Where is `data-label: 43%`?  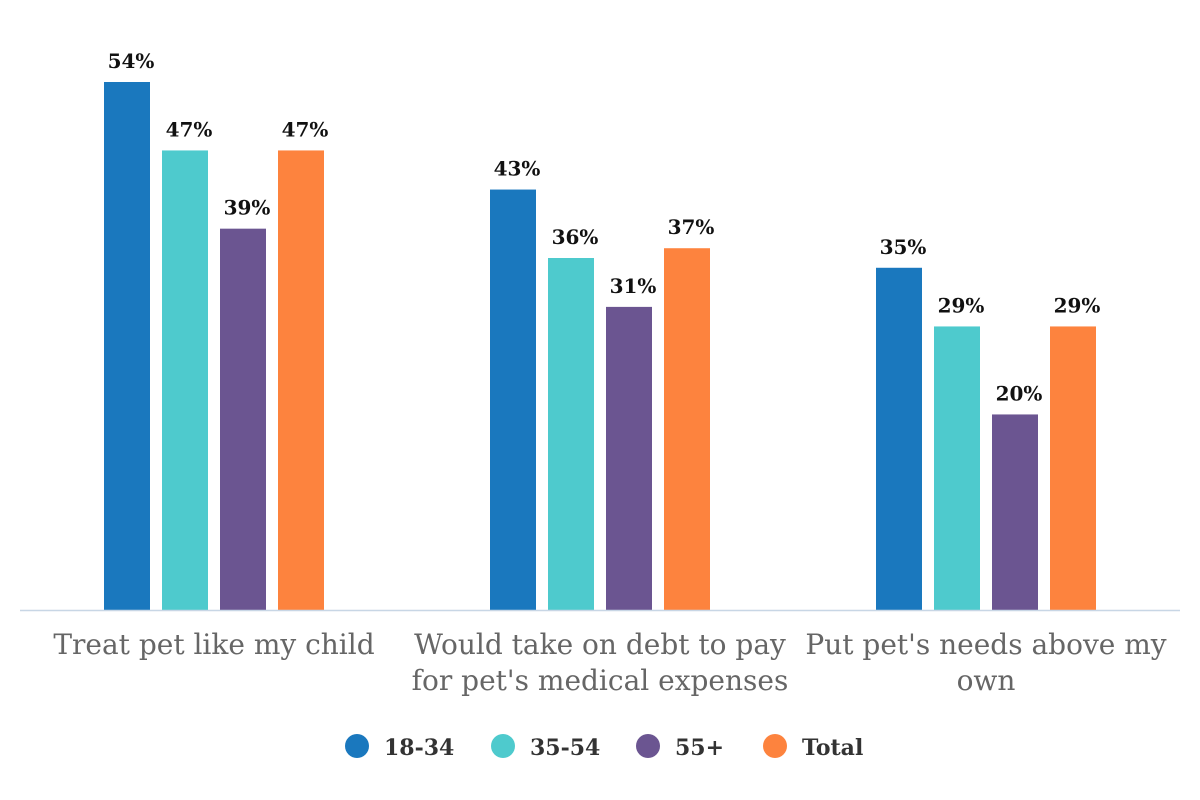 data-label: 43% is located at coordinates (517, 169).